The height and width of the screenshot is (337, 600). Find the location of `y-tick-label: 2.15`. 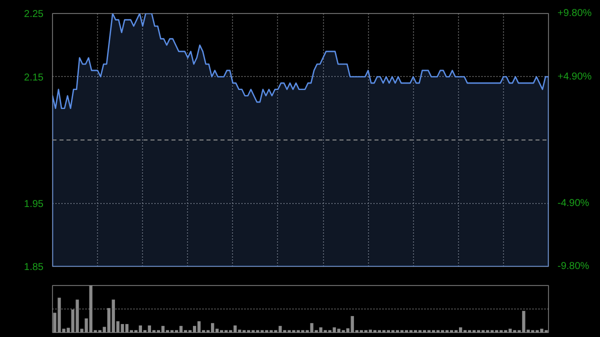

y-tick-label: 2.15 is located at coordinates (34, 78).